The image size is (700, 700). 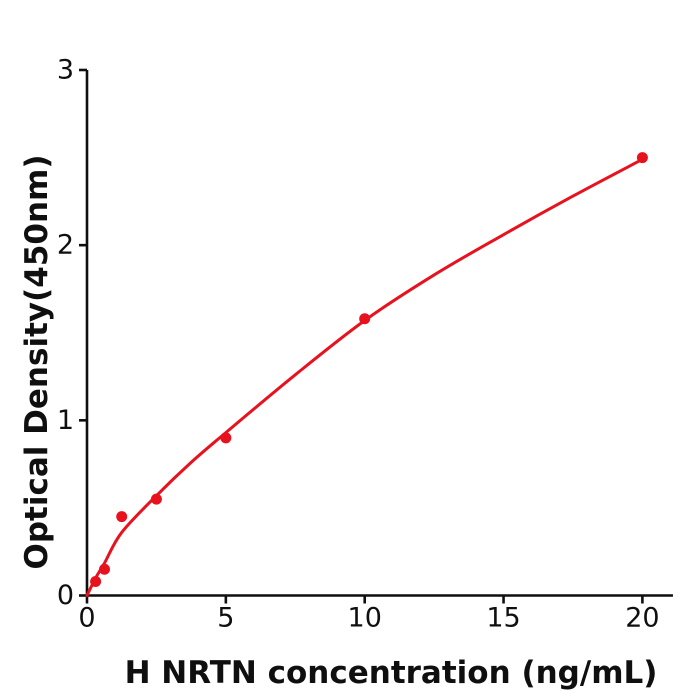 I want to click on y-tick-label: 3, so click(x=65, y=69).